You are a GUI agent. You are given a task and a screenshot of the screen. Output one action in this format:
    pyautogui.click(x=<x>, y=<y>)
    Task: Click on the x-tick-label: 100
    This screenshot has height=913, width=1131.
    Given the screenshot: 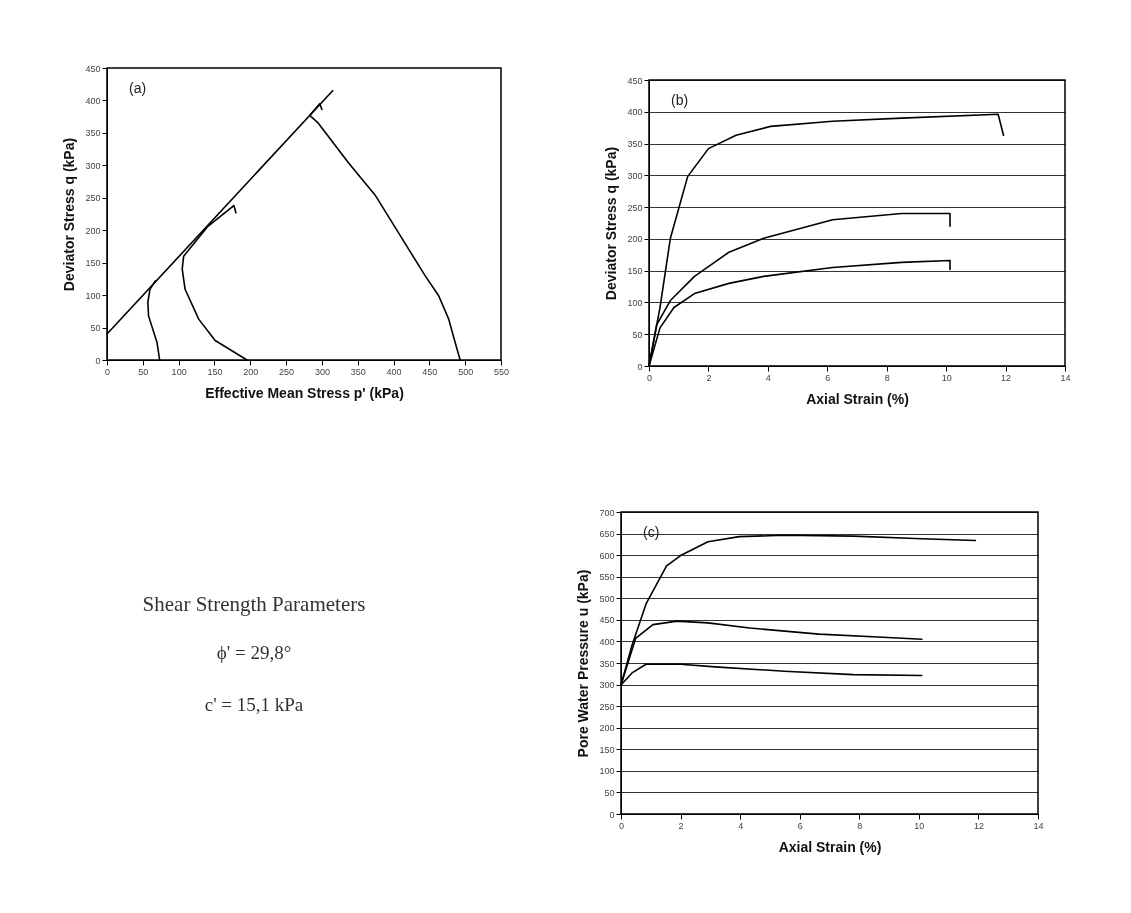 What is the action you would take?
    pyautogui.click(x=179, y=371)
    